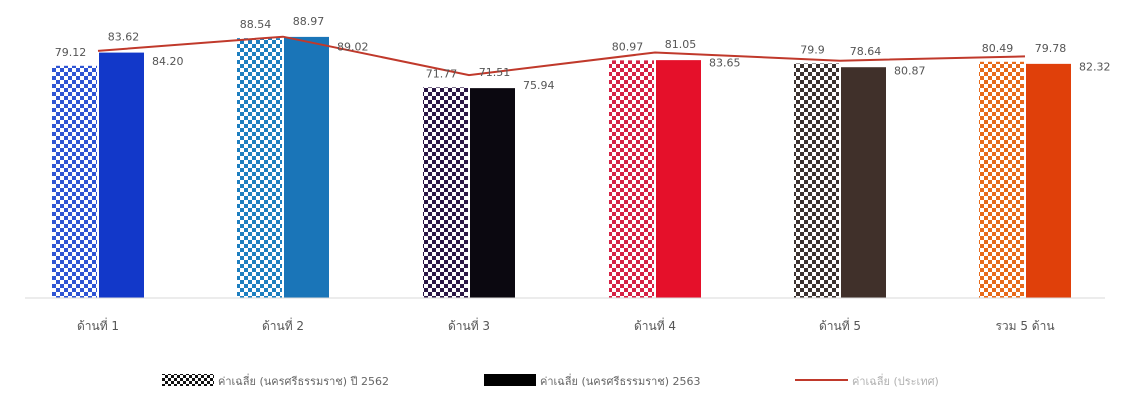  I want to click on label-country-6: 82.32, so click(1095, 66).